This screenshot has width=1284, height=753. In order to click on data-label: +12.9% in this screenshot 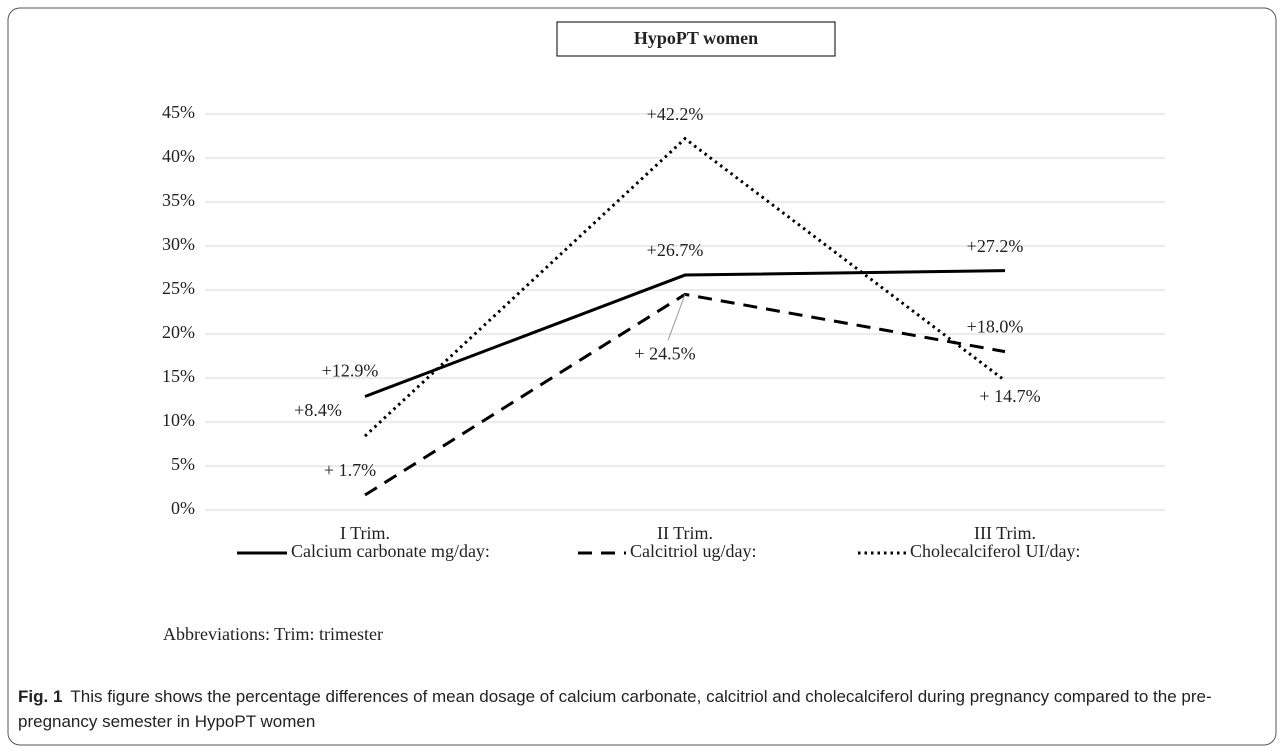, I will do `click(350, 371)`.